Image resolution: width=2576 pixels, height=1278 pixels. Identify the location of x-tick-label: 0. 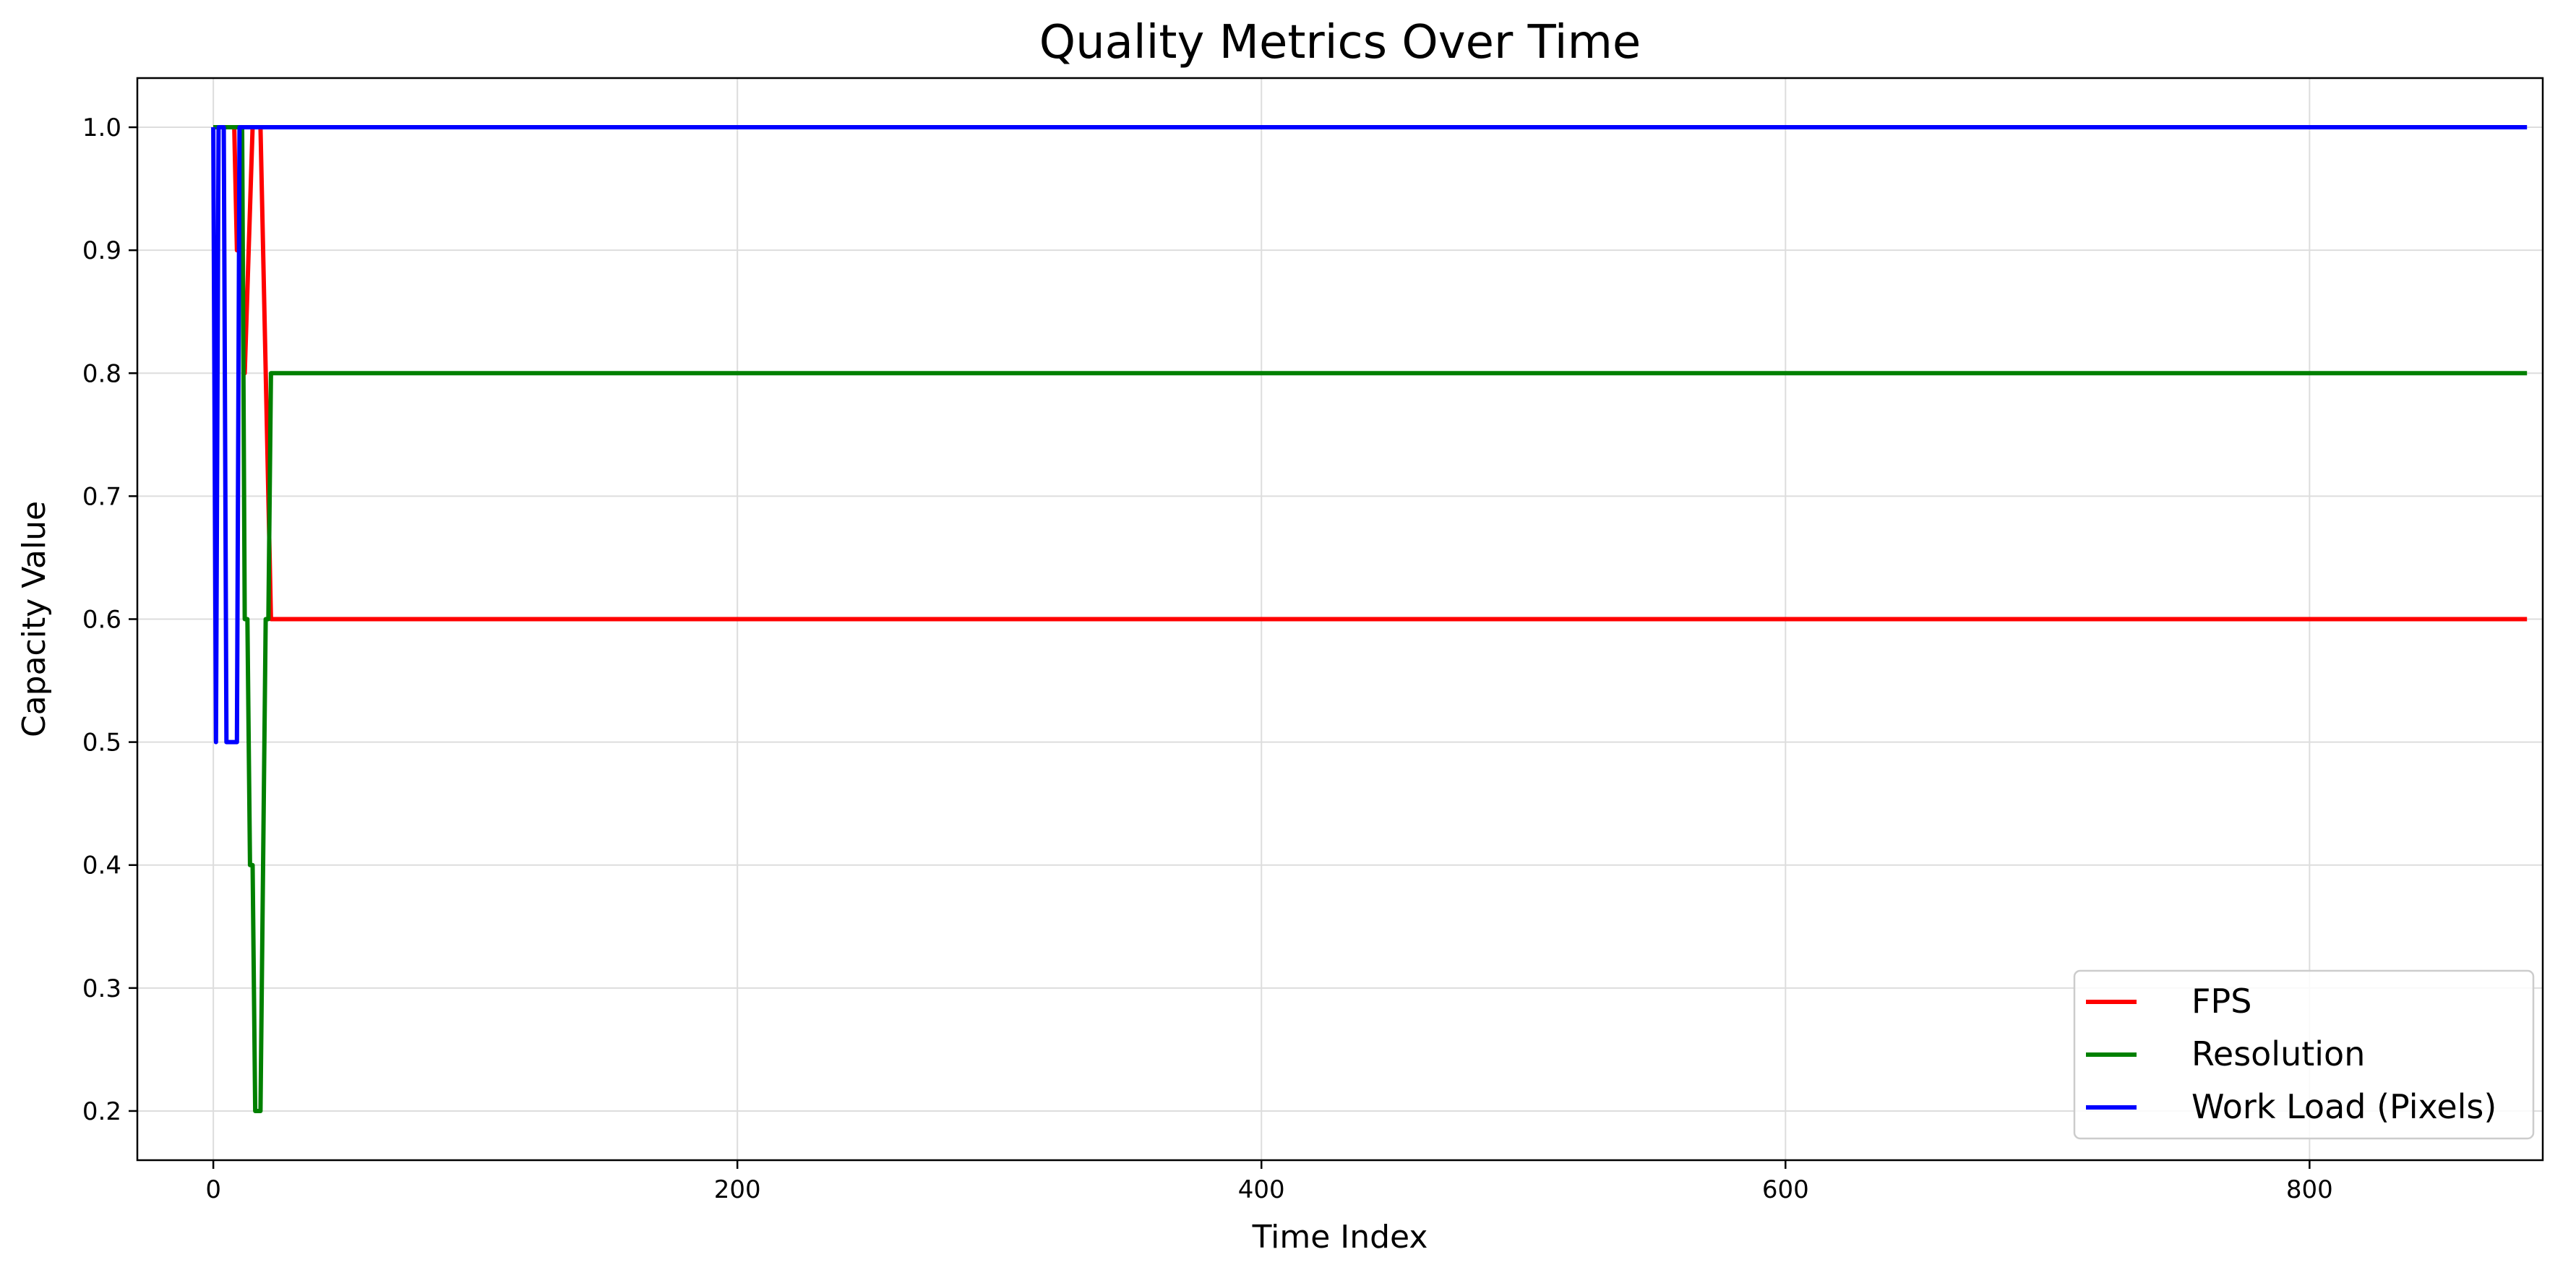
(213, 1189).